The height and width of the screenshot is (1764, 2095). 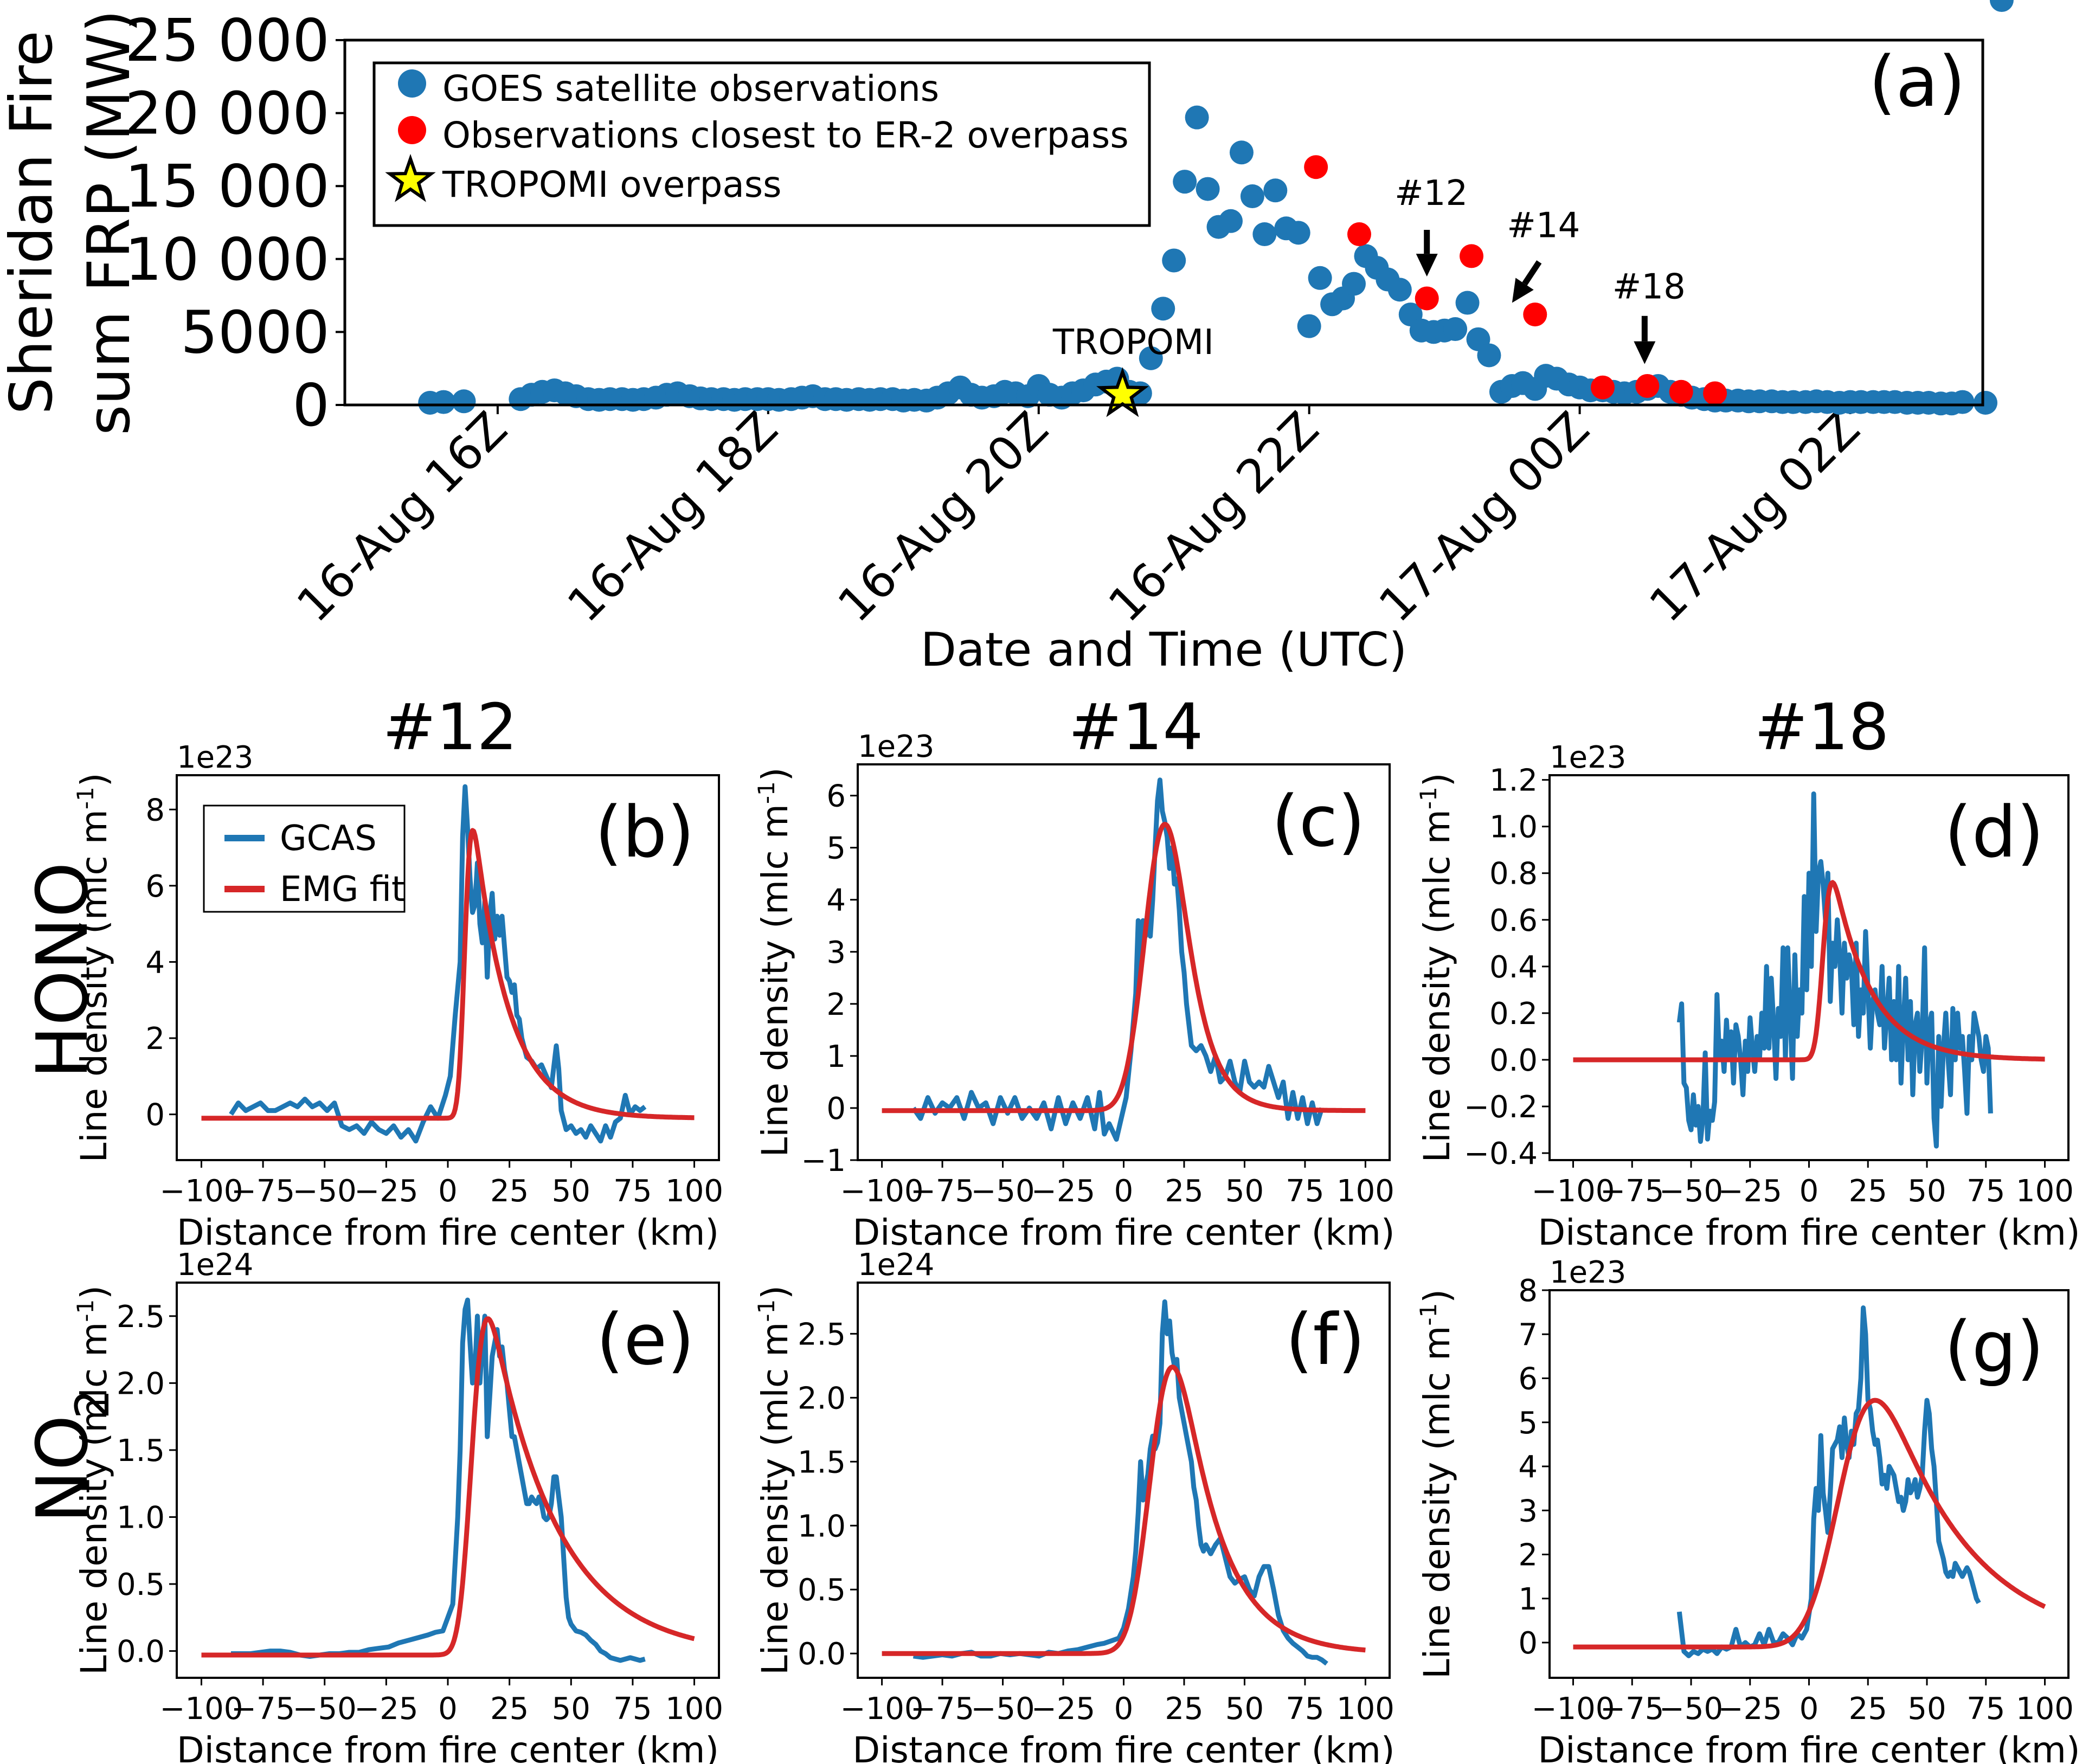 What do you see at coordinates (70, 1456) in the screenshot?
I see `row-label-no2: NO 2` at bounding box center [70, 1456].